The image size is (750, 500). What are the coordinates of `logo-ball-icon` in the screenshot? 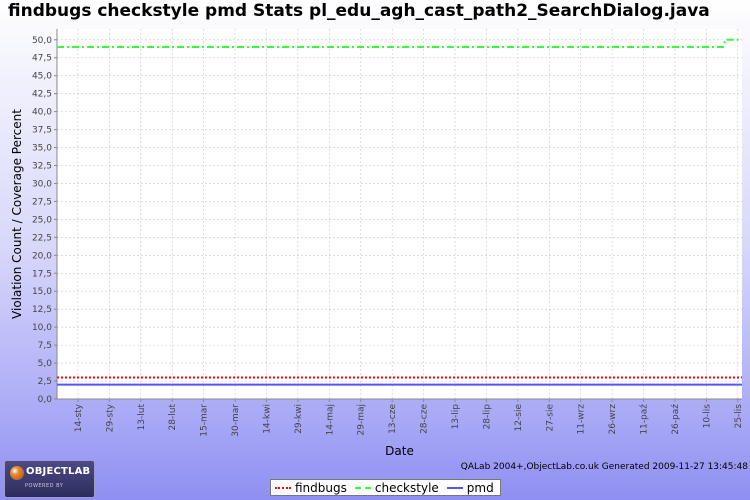 It's located at (17, 473).